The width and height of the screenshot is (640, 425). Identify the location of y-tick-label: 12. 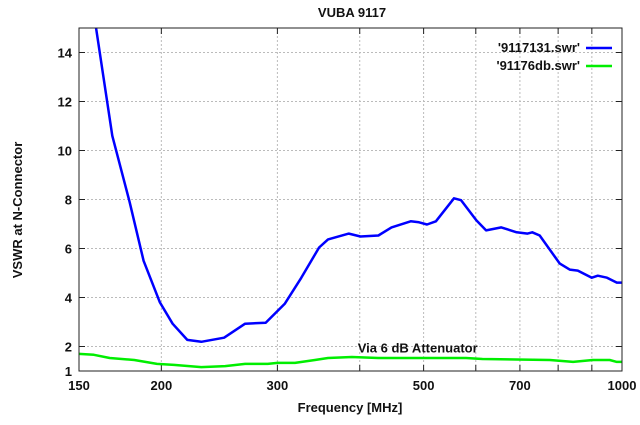
(65, 102).